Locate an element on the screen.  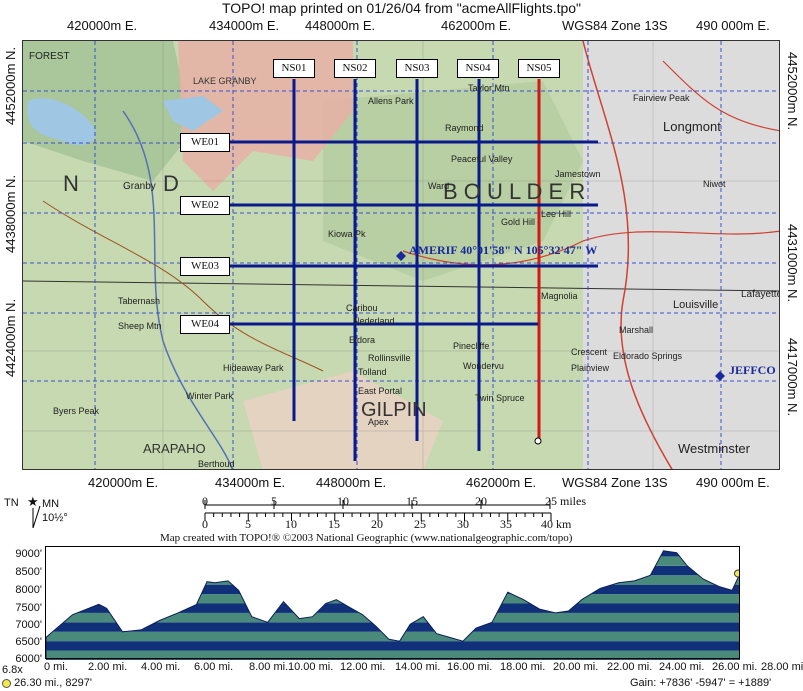
terrain-bands is located at coordinates (393, 605).